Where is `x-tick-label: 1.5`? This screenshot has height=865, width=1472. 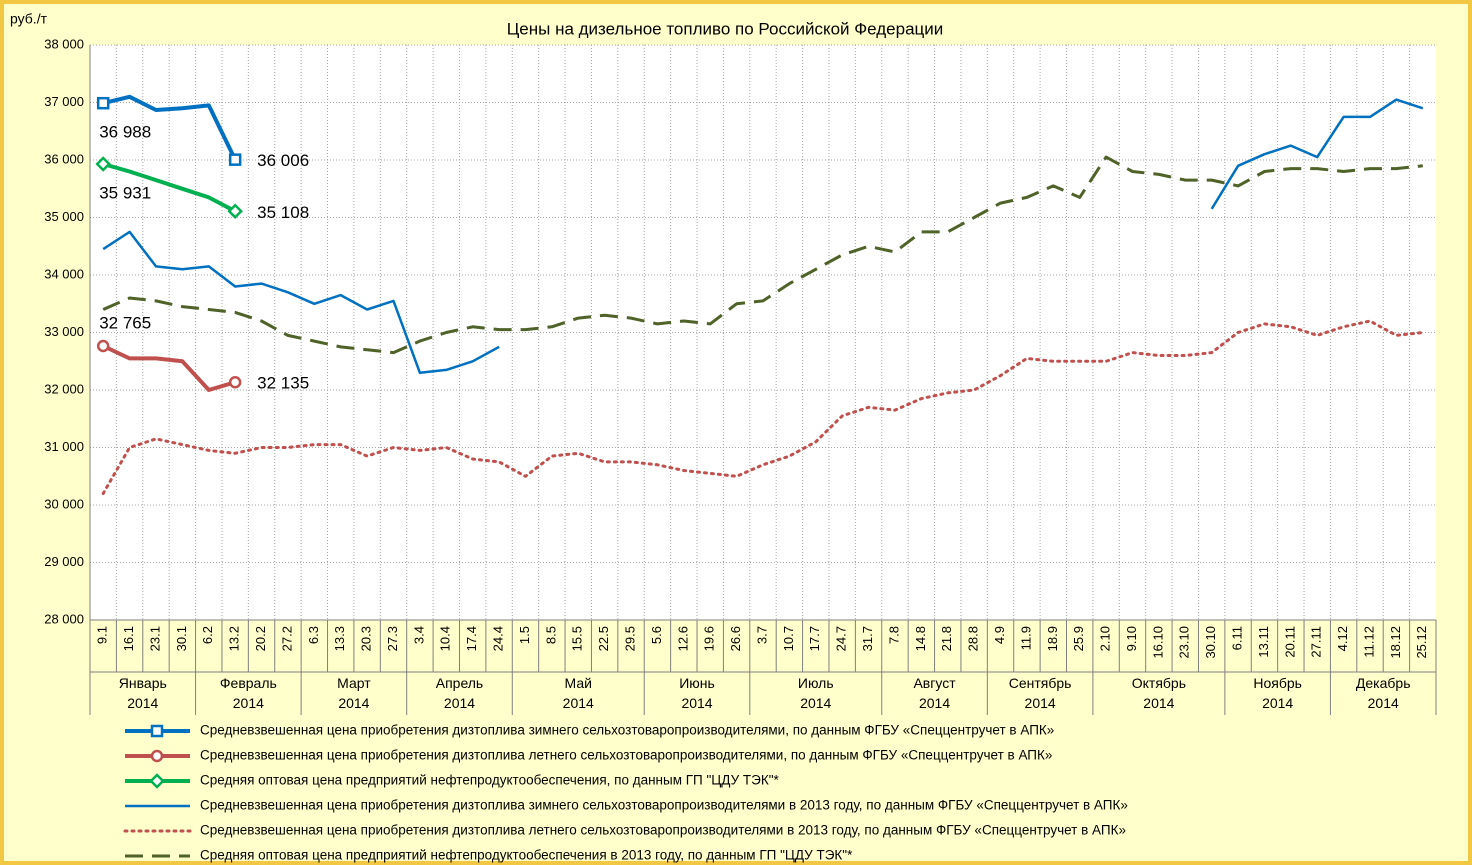
x-tick-label: 1.5 is located at coordinates (524, 635).